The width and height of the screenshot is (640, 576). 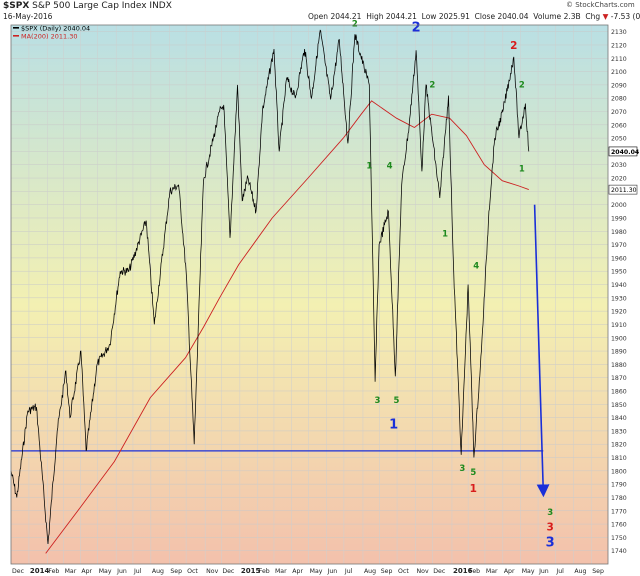 What do you see at coordinates (625, 16) in the screenshot?
I see `chg-value: -7.53 (0.37%)` at bounding box center [625, 16].